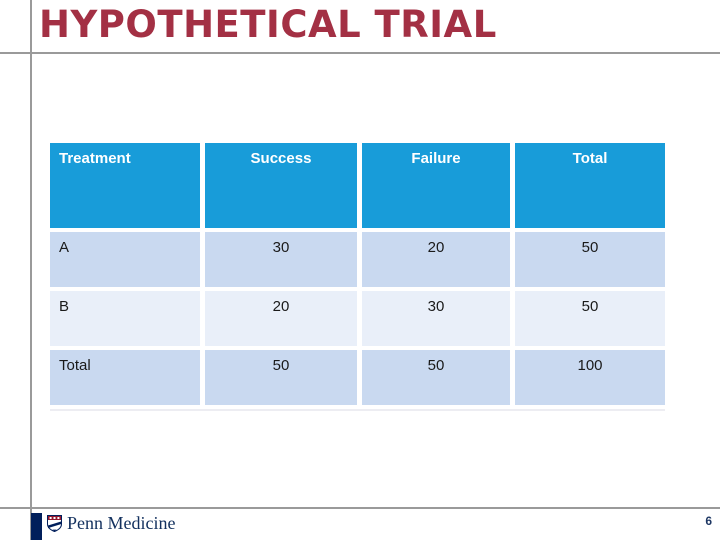  Describe the element at coordinates (281, 318) in the screenshot. I see `row-b-success: 20` at that location.